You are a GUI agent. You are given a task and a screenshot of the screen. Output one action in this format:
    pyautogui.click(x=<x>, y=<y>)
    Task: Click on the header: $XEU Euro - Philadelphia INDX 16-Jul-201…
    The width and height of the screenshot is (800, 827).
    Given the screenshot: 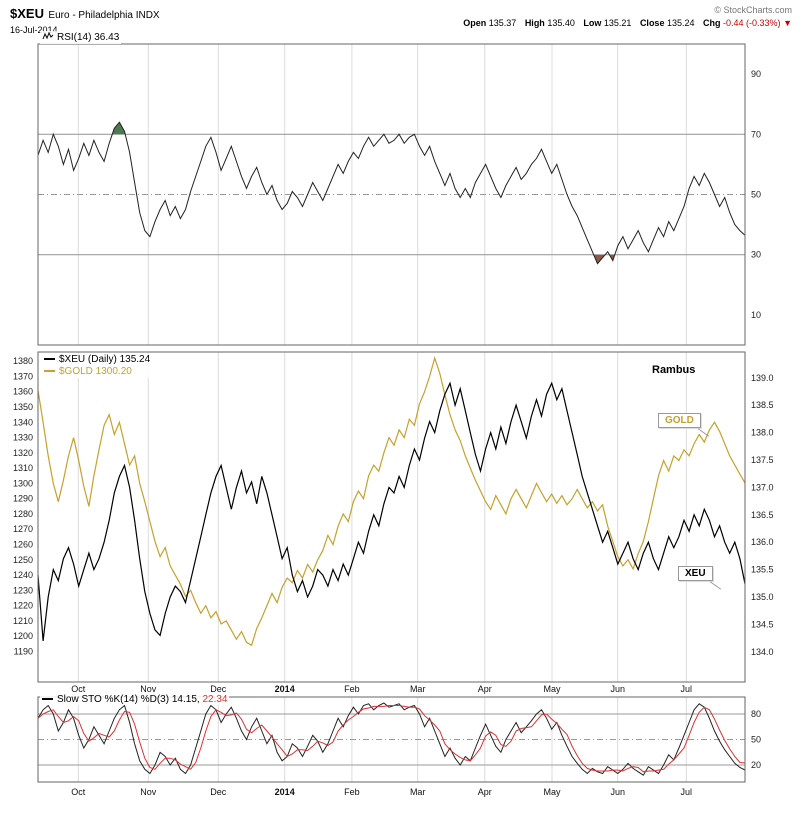 What is the action you would take?
    pyautogui.click(x=85, y=20)
    